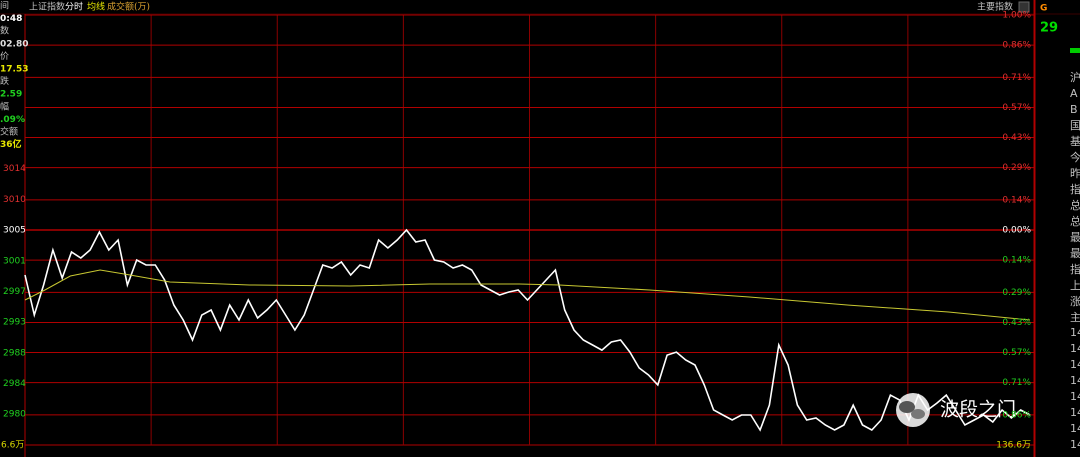 Image resolution: width=1080 pixels, height=457 pixels. What do you see at coordinates (1074, 109) in the screenshot?
I see `right-panel-item: B` at bounding box center [1074, 109].